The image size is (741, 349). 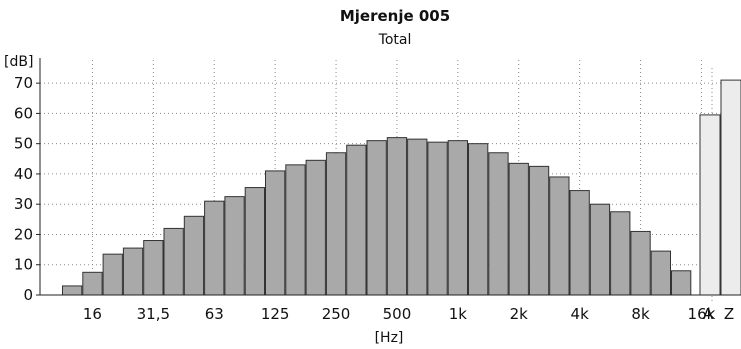 What do you see at coordinates (708, 314) in the screenshot?
I see `overall-label-a: A` at bounding box center [708, 314].